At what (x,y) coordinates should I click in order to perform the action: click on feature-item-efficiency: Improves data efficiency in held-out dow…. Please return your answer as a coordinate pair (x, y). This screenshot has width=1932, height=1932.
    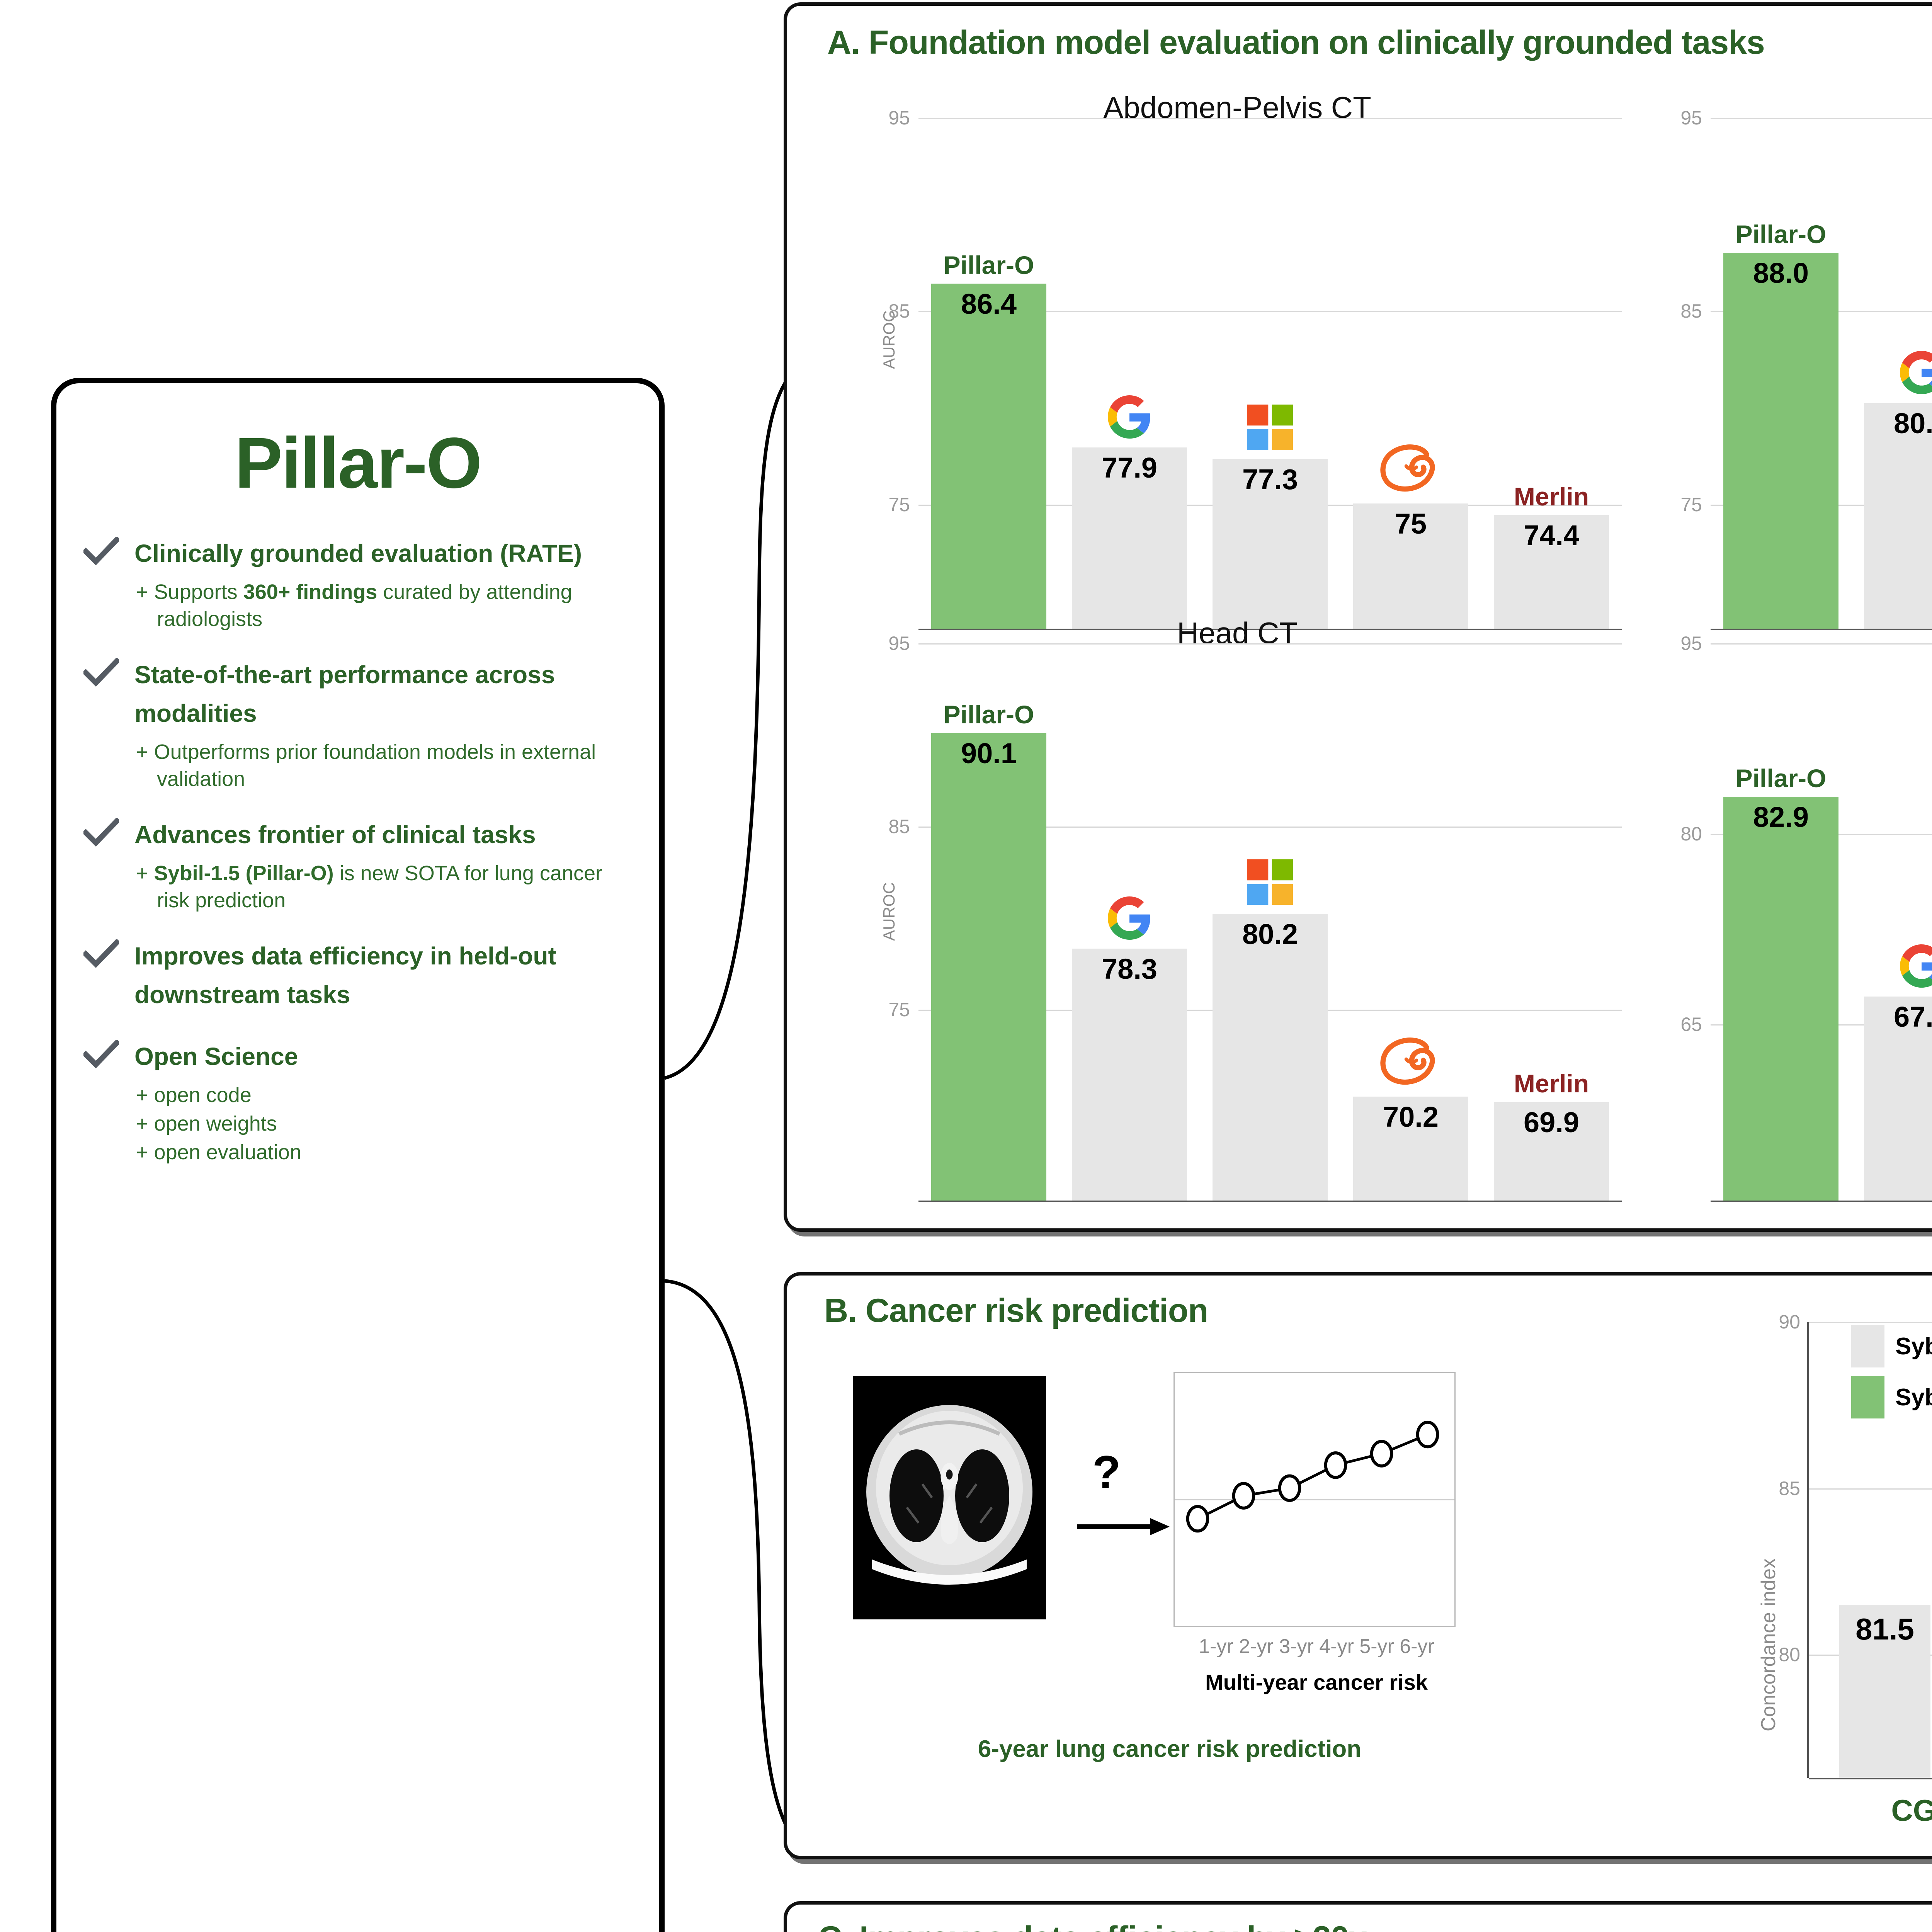
    Looking at the image, I should click on (358, 976).